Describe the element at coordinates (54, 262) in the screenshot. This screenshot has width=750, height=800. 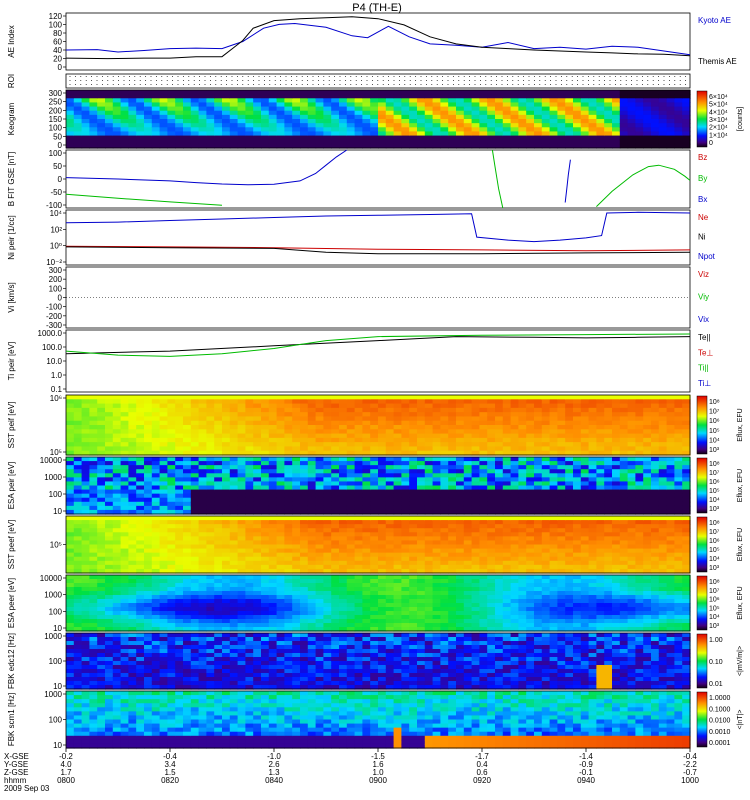
I see `y-tick-label: 10⁻²` at that location.